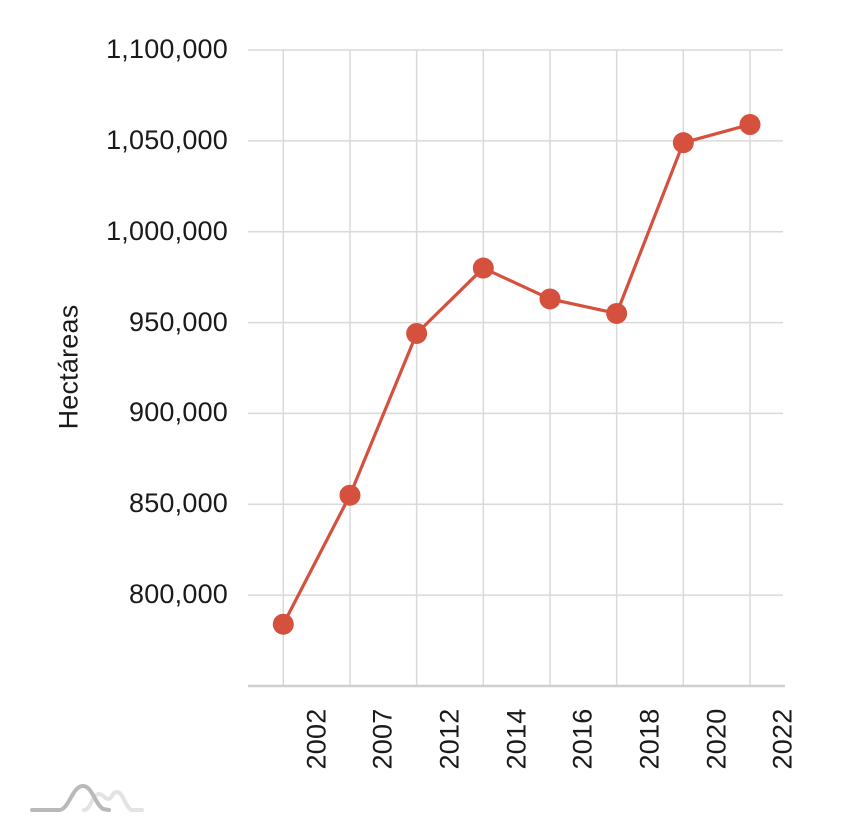  Describe the element at coordinates (382, 739) in the screenshot. I see `x-tick-label: 2007` at that location.